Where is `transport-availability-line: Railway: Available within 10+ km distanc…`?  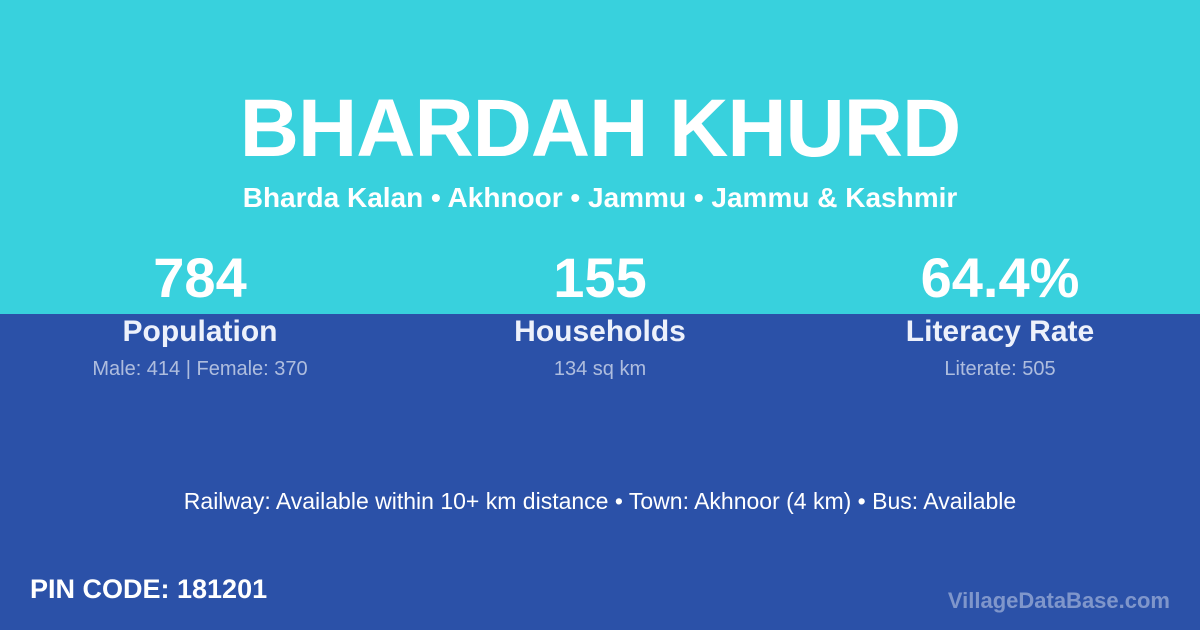
transport-availability-line: Railway: Available within 10+ km distanc… is located at coordinates (600, 501).